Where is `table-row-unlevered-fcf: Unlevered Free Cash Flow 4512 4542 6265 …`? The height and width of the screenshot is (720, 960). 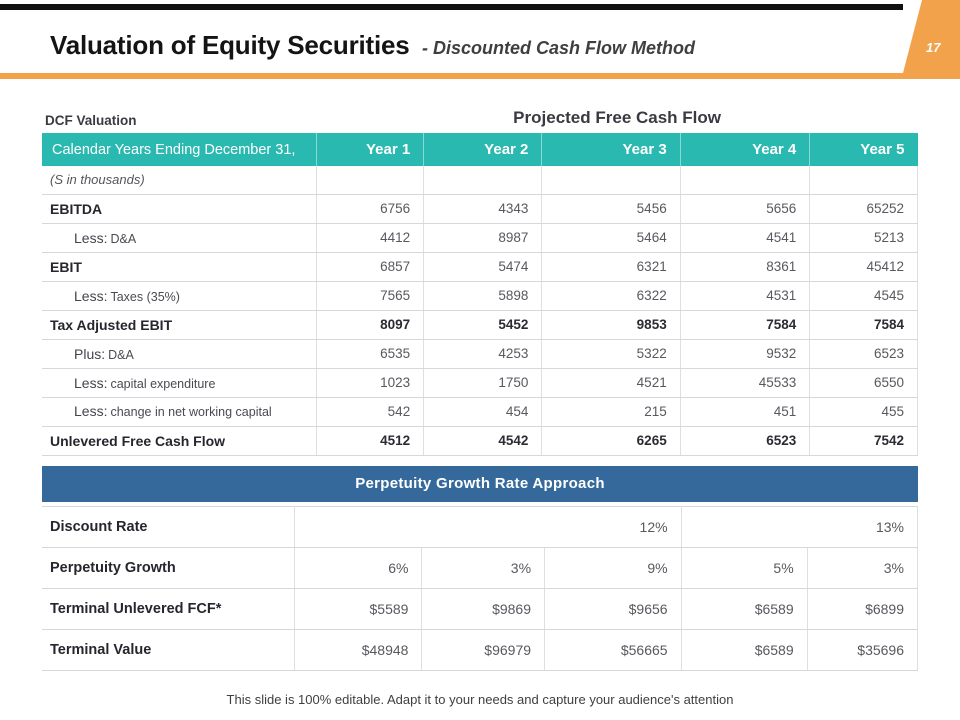
table-row-unlevered-fcf: Unlevered Free Cash Flow 4512 4542 6265 … is located at coordinates (480, 441).